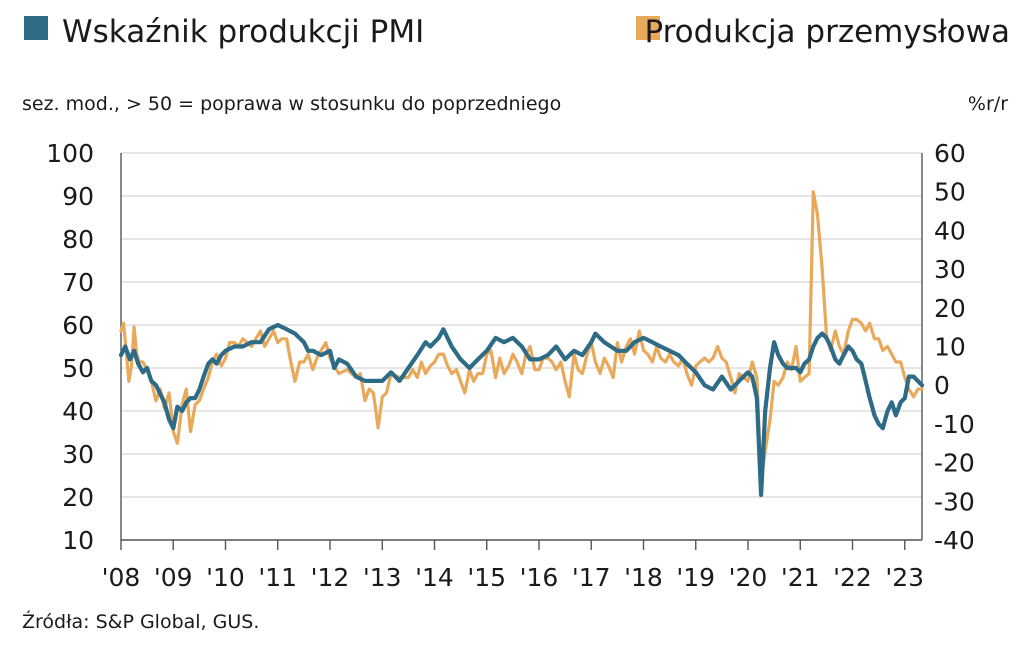  I want to click on x-tick-label: '23, so click(904, 577).